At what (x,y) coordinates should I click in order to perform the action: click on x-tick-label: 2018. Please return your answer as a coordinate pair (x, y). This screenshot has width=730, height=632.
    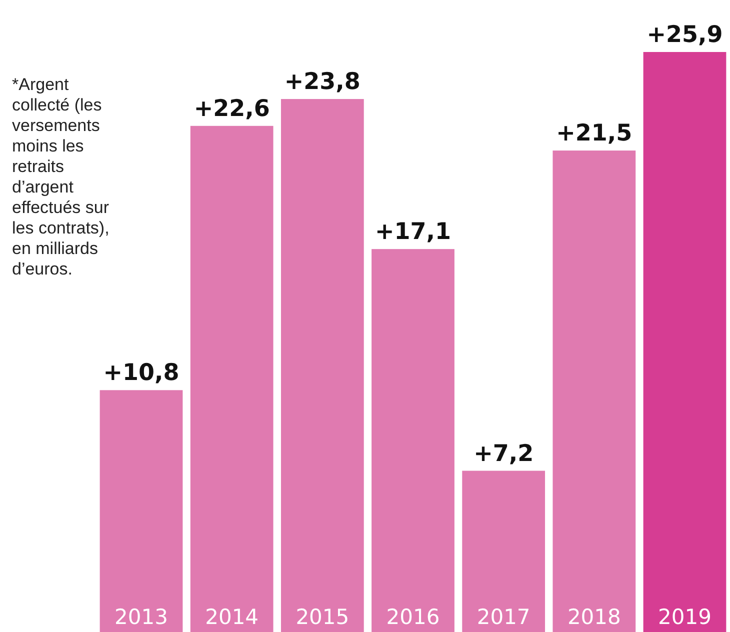
    Looking at the image, I should click on (594, 617).